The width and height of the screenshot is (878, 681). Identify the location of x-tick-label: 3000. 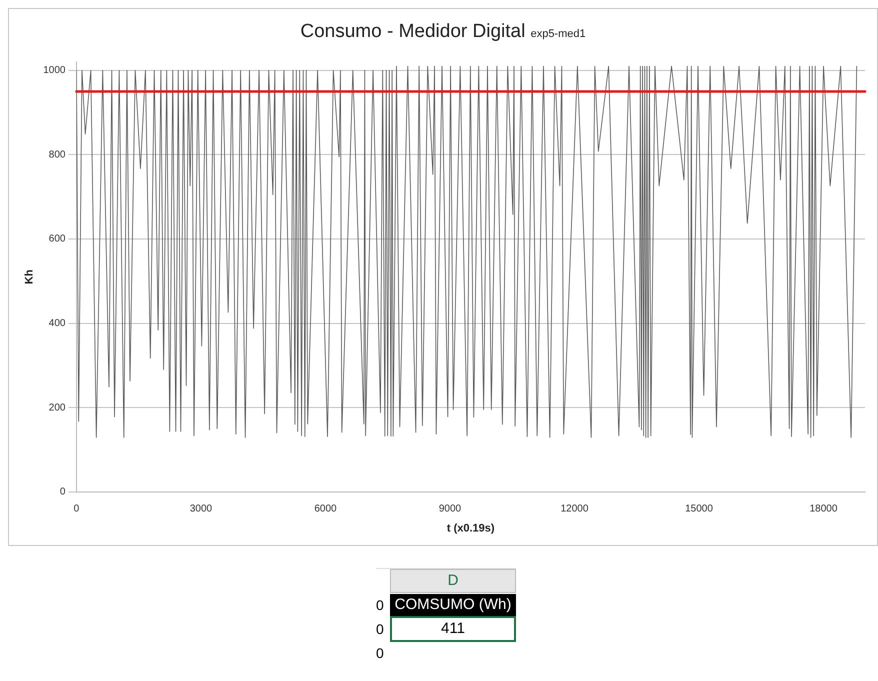
(201, 509).